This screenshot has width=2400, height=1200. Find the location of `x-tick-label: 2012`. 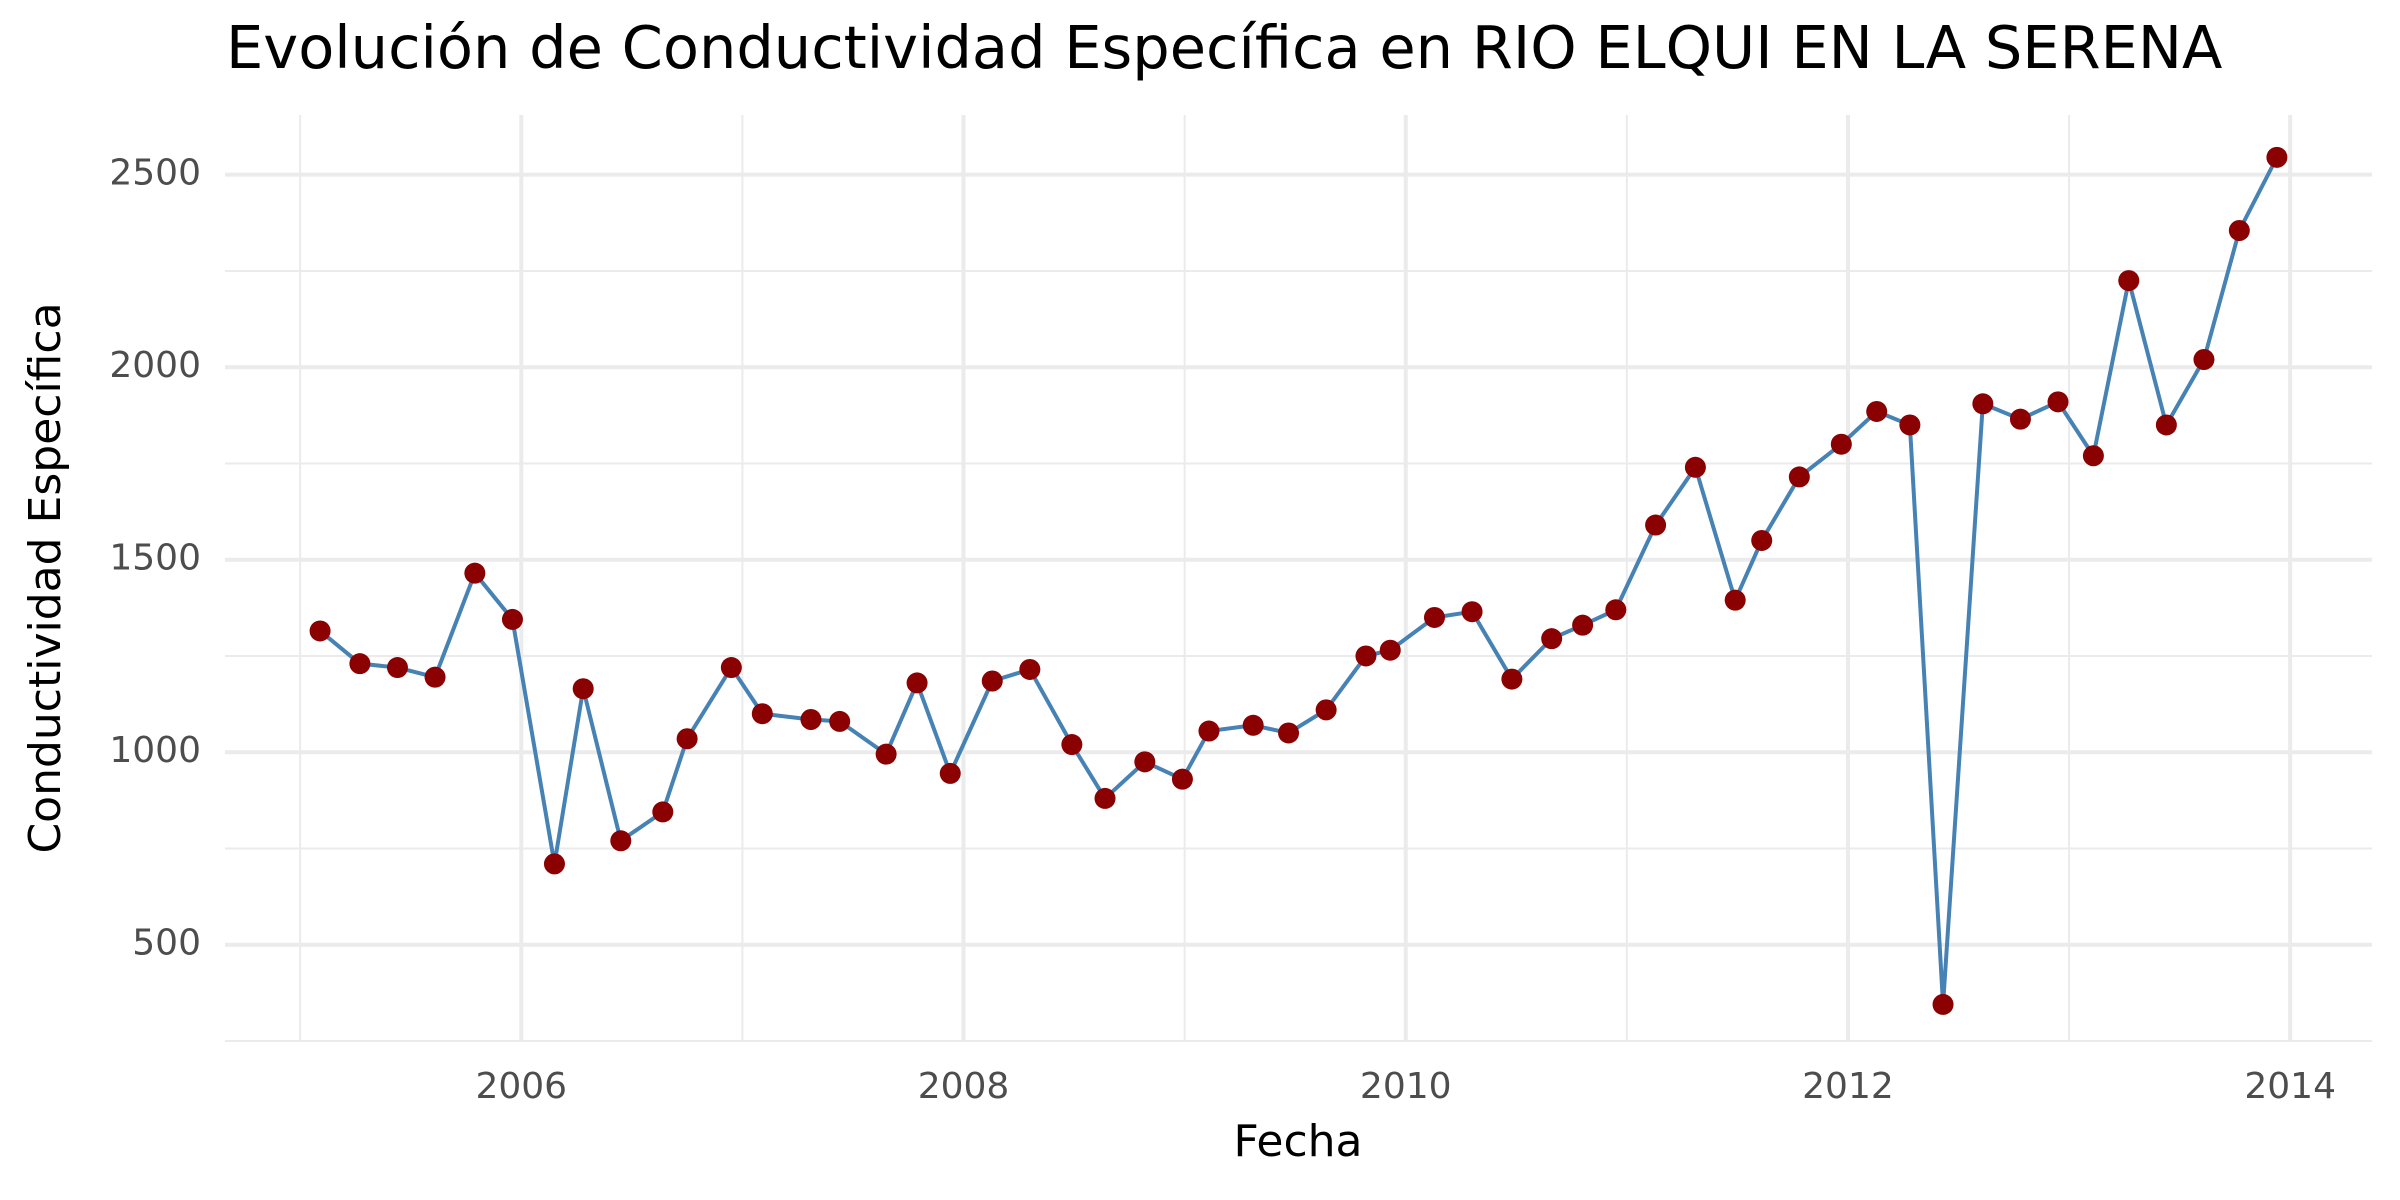

x-tick-label: 2012 is located at coordinates (1848, 1086).